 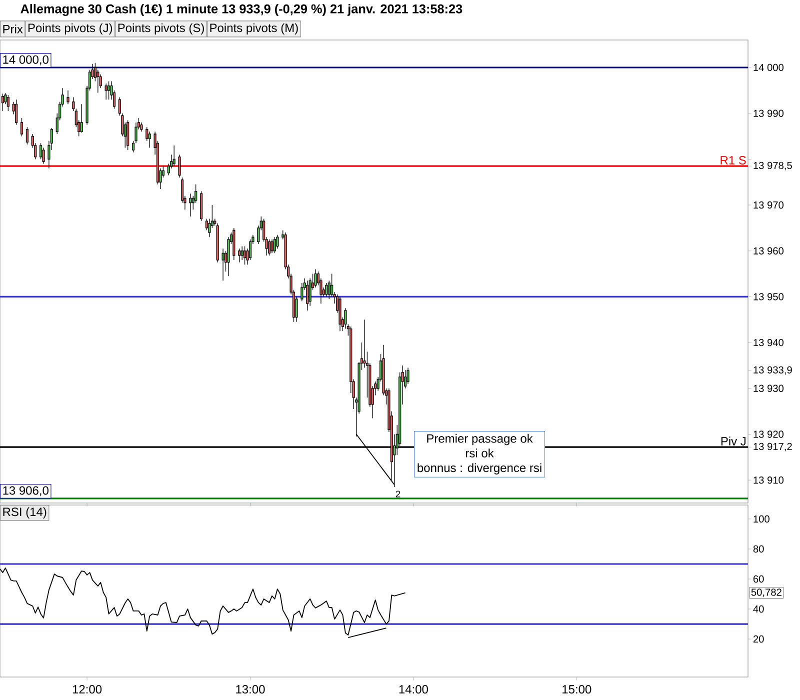 I want to click on y-tick-label: 14 000, so click(x=769, y=68).